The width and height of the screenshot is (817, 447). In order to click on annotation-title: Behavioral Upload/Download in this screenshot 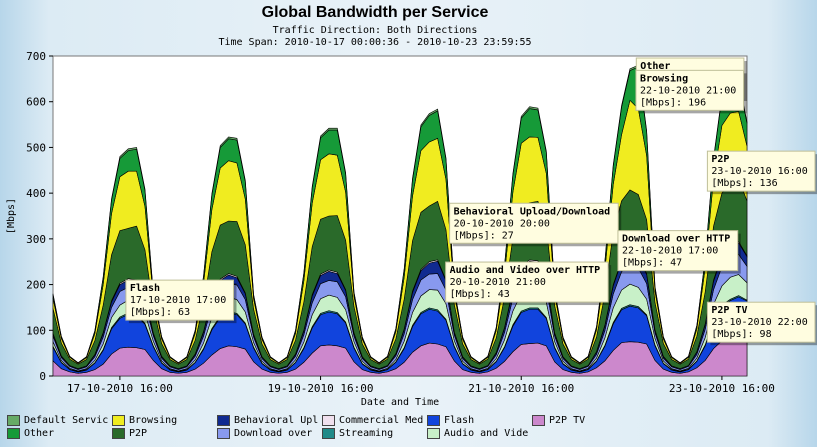, I will do `click(532, 211)`.